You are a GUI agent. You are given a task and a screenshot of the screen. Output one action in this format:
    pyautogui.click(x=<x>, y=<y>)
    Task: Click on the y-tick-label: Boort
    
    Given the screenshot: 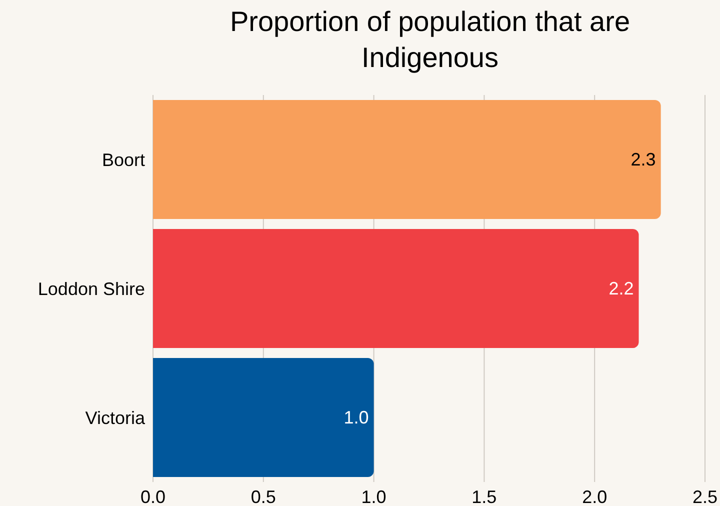 What is the action you would take?
    pyautogui.click(x=123, y=160)
    